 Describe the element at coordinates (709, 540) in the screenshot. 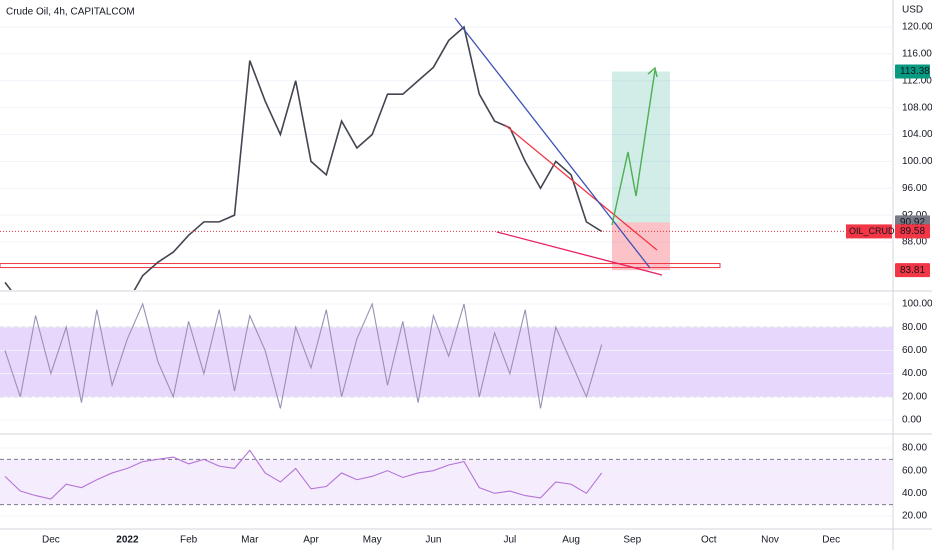

I see `x-tick-label: Oct` at that location.